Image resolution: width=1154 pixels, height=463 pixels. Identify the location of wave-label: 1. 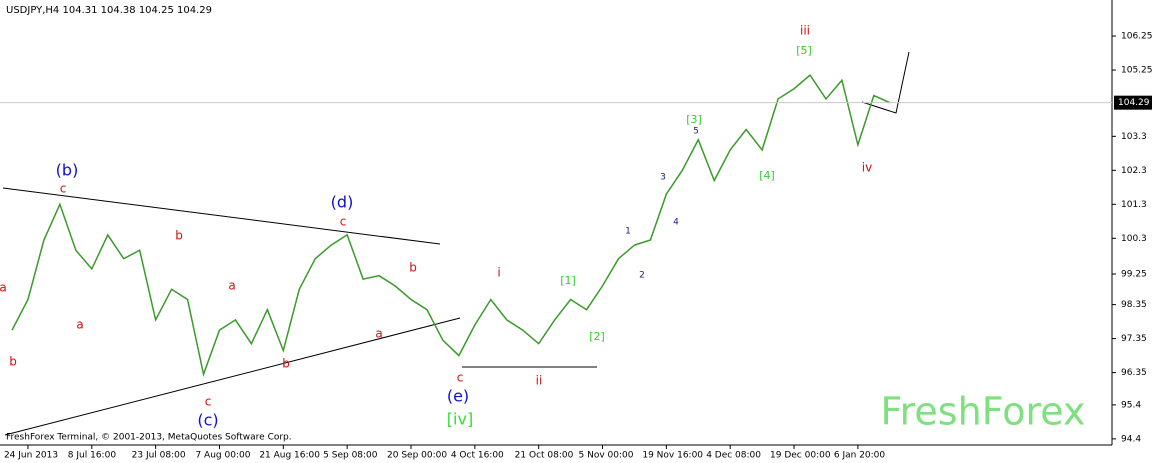
(628, 232).